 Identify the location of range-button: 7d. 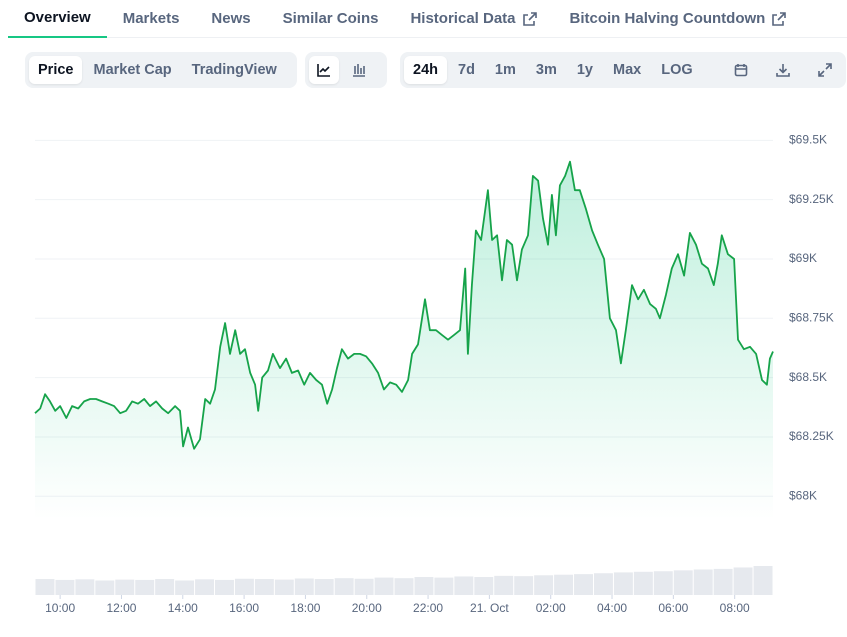
(466, 70).